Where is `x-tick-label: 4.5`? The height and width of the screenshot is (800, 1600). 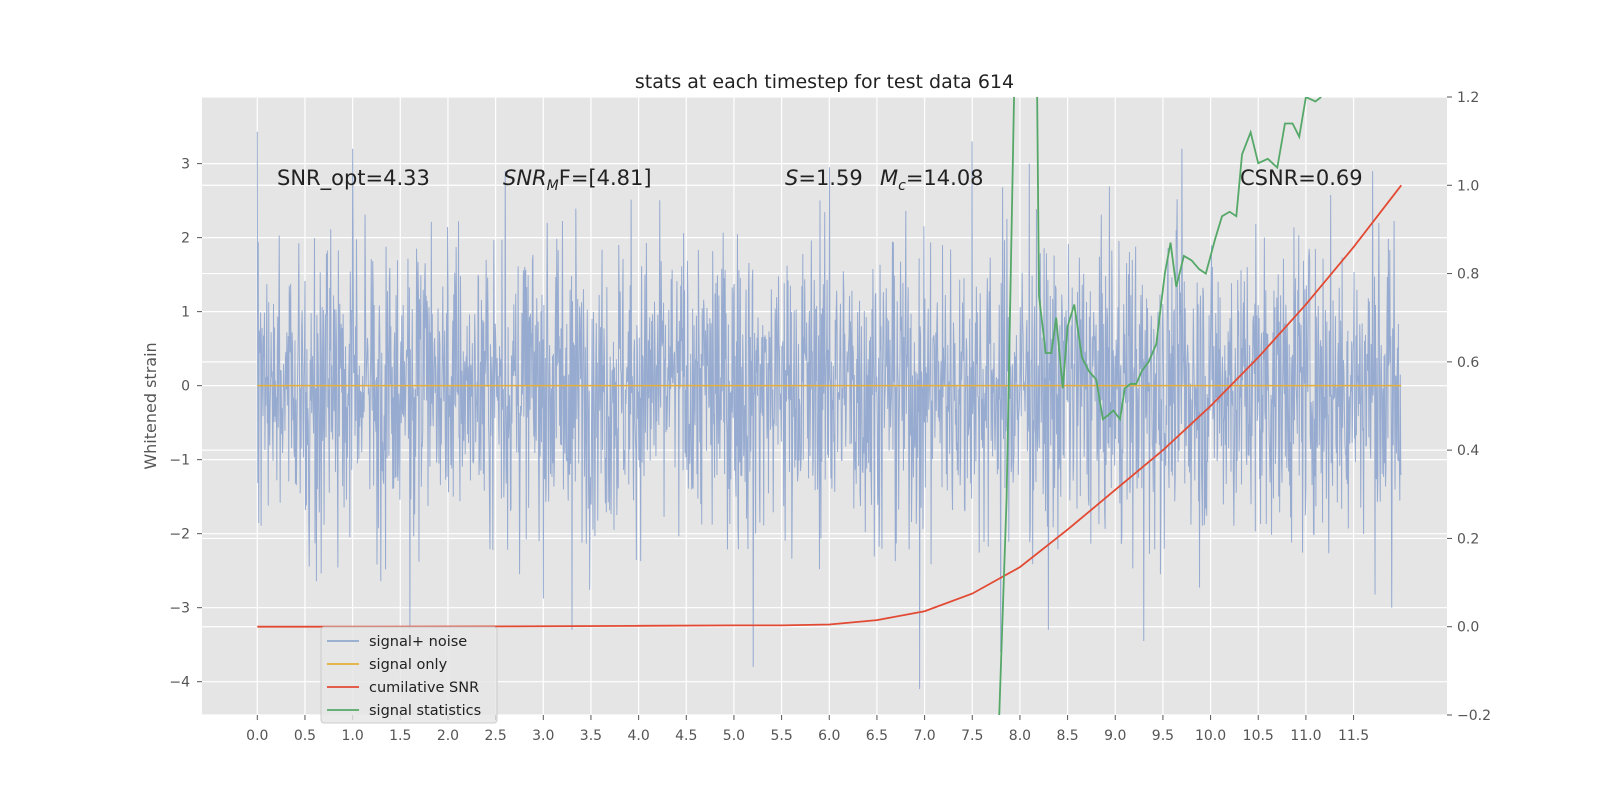
x-tick-label: 4.5 is located at coordinates (686, 736).